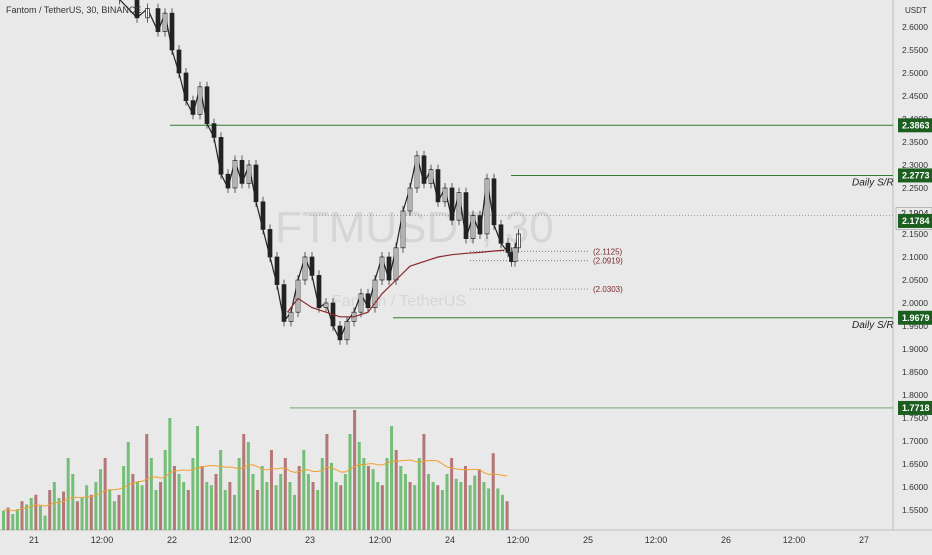 The image size is (932, 555). What do you see at coordinates (915, 96) in the screenshot?
I see `y-tick-label: 2.4500` at bounding box center [915, 96].